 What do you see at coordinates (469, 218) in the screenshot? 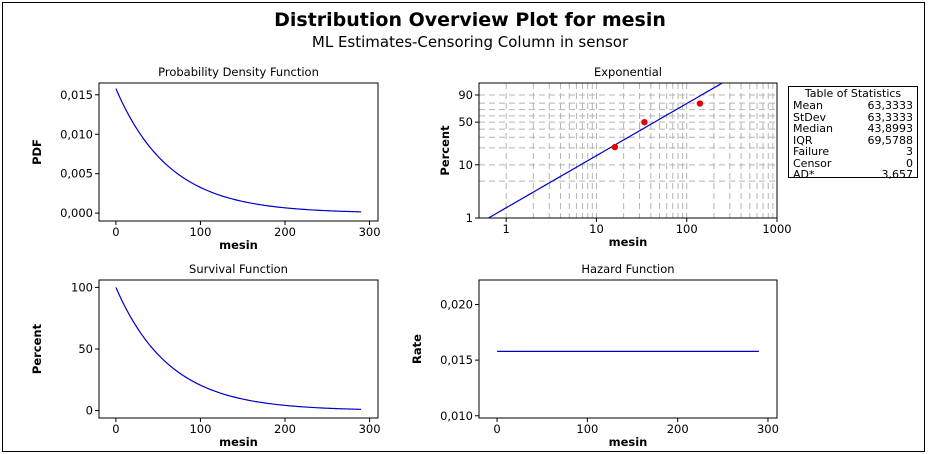
I see `y-tick-label: 1` at bounding box center [469, 218].